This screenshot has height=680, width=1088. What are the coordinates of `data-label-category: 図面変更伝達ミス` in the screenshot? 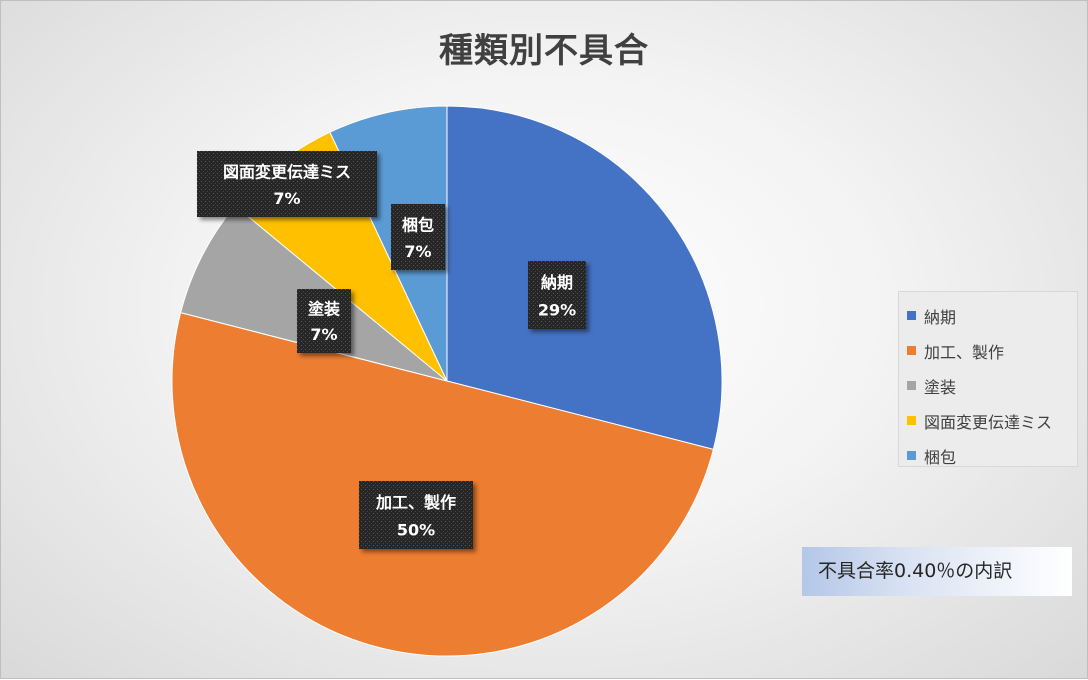 It's located at (287, 171).